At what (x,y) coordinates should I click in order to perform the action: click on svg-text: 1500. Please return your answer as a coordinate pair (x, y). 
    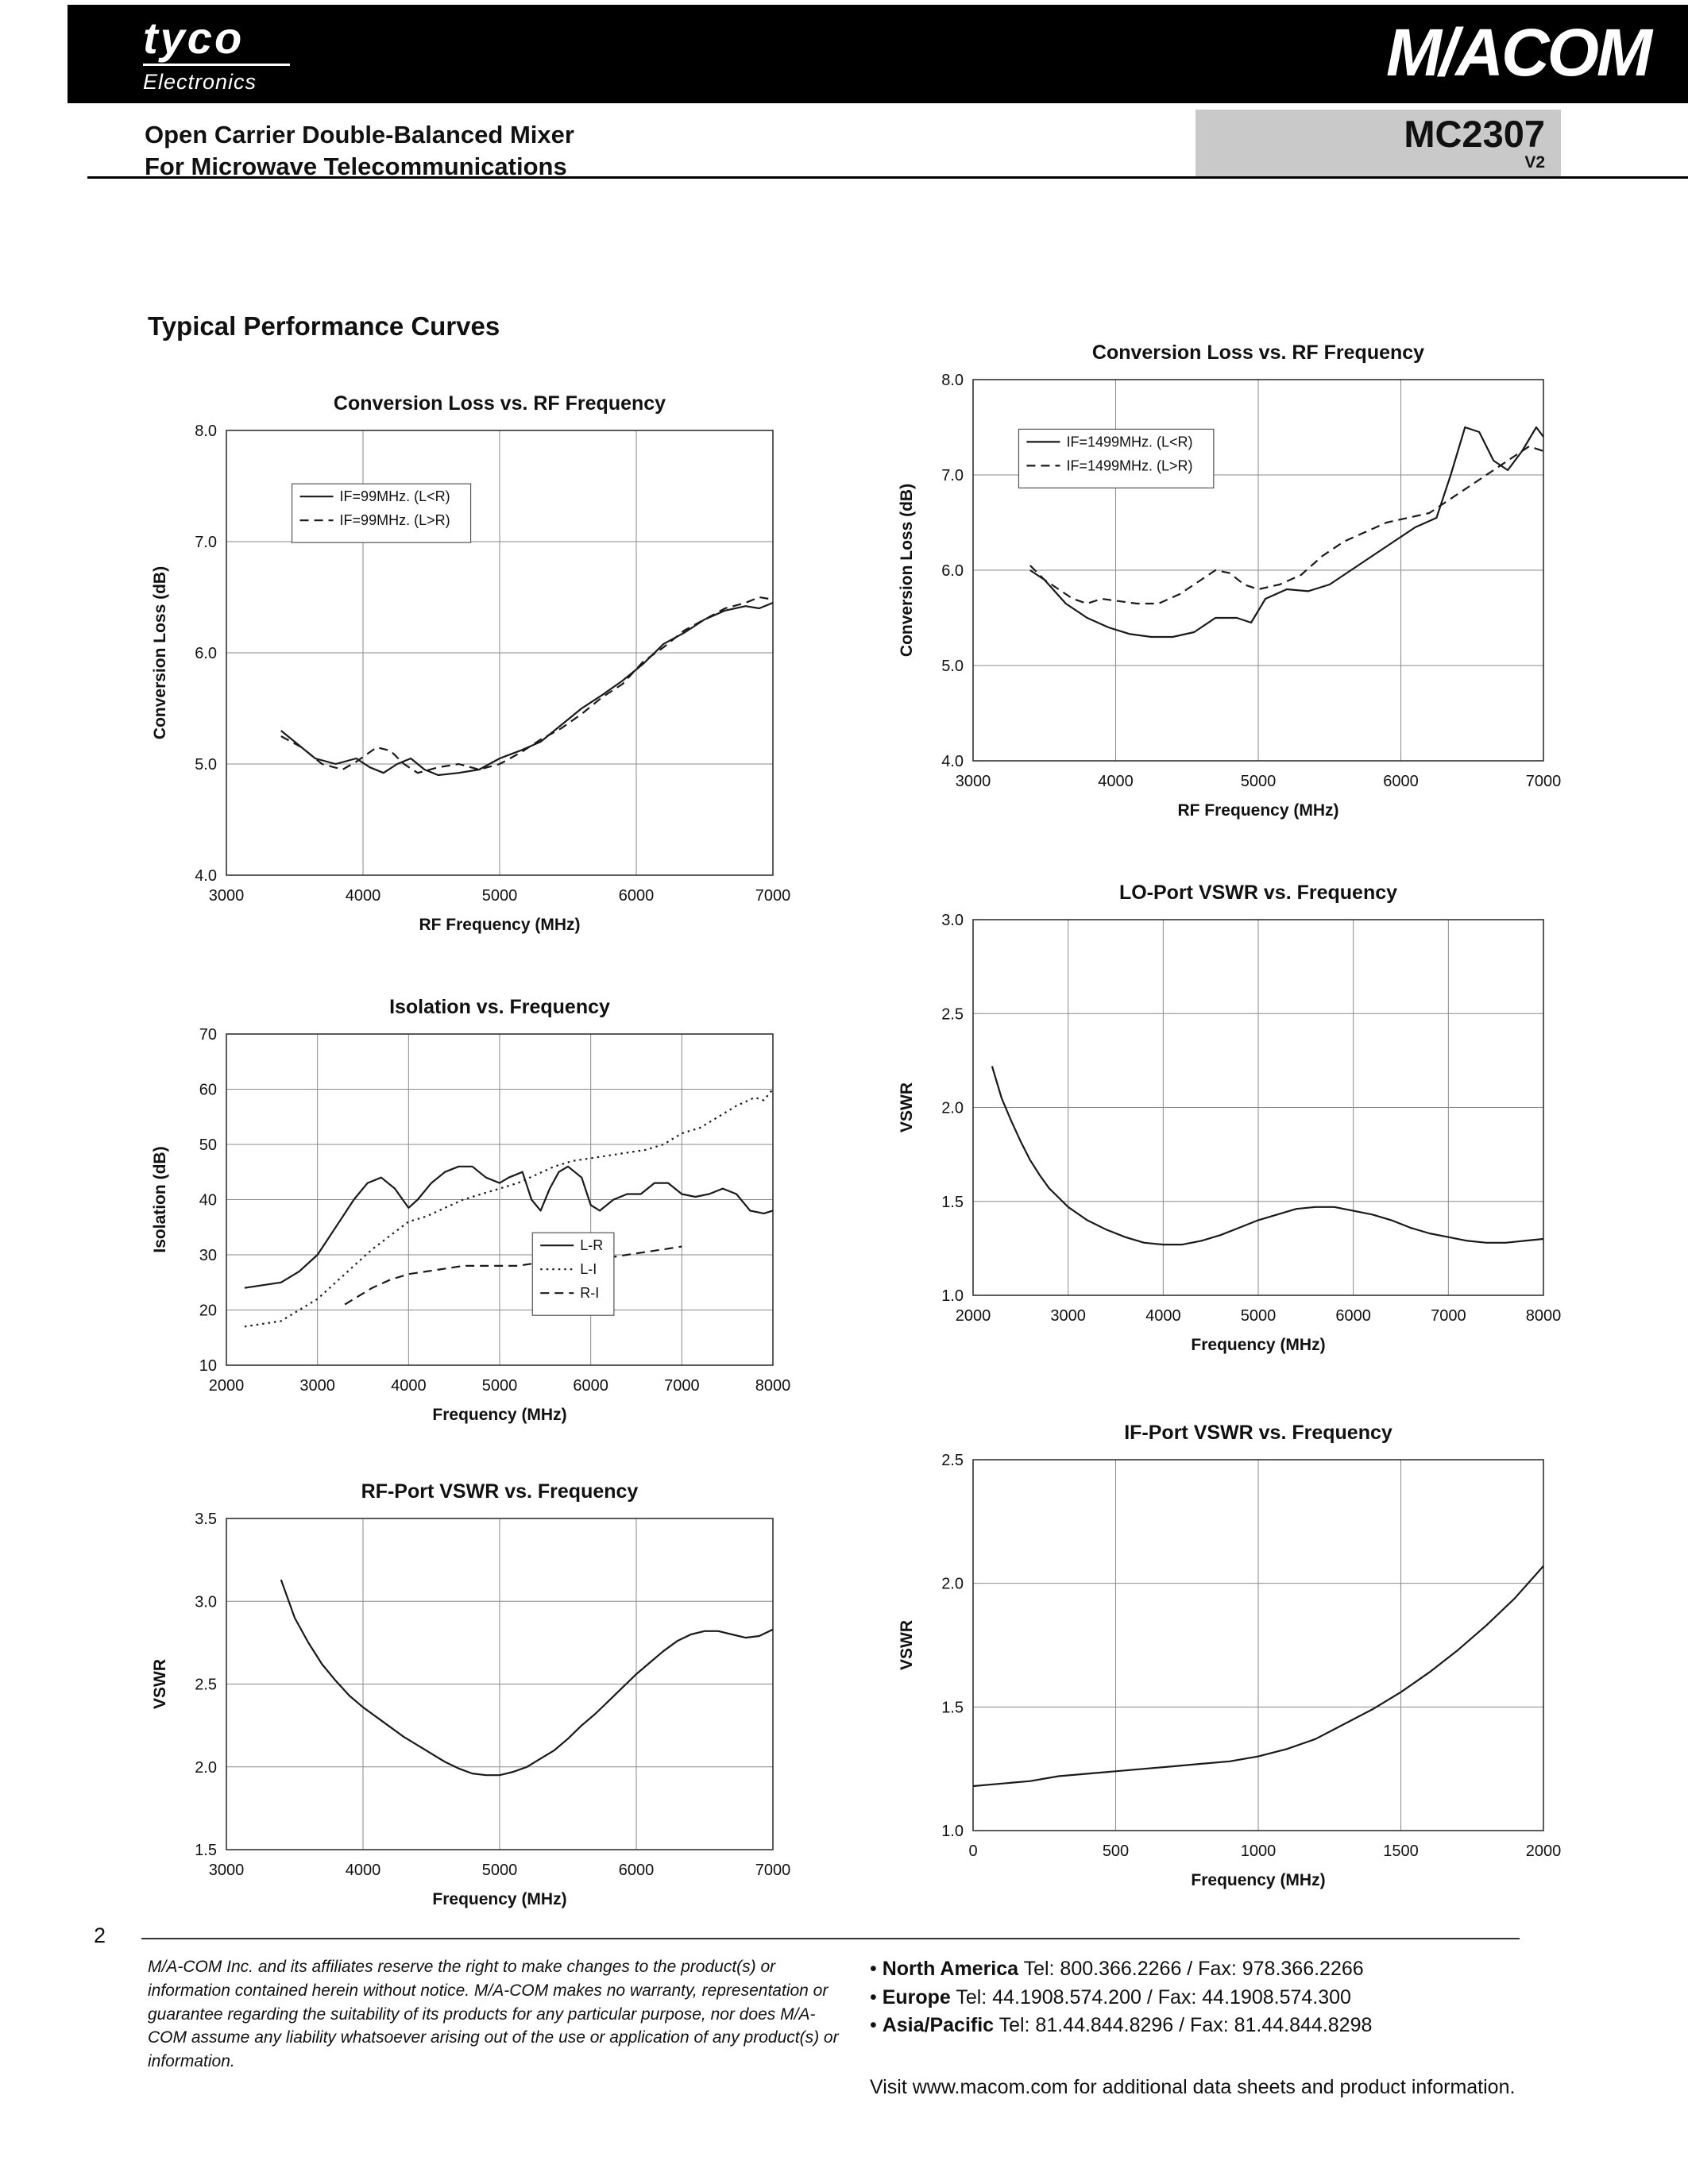
    Looking at the image, I should click on (1401, 1851).